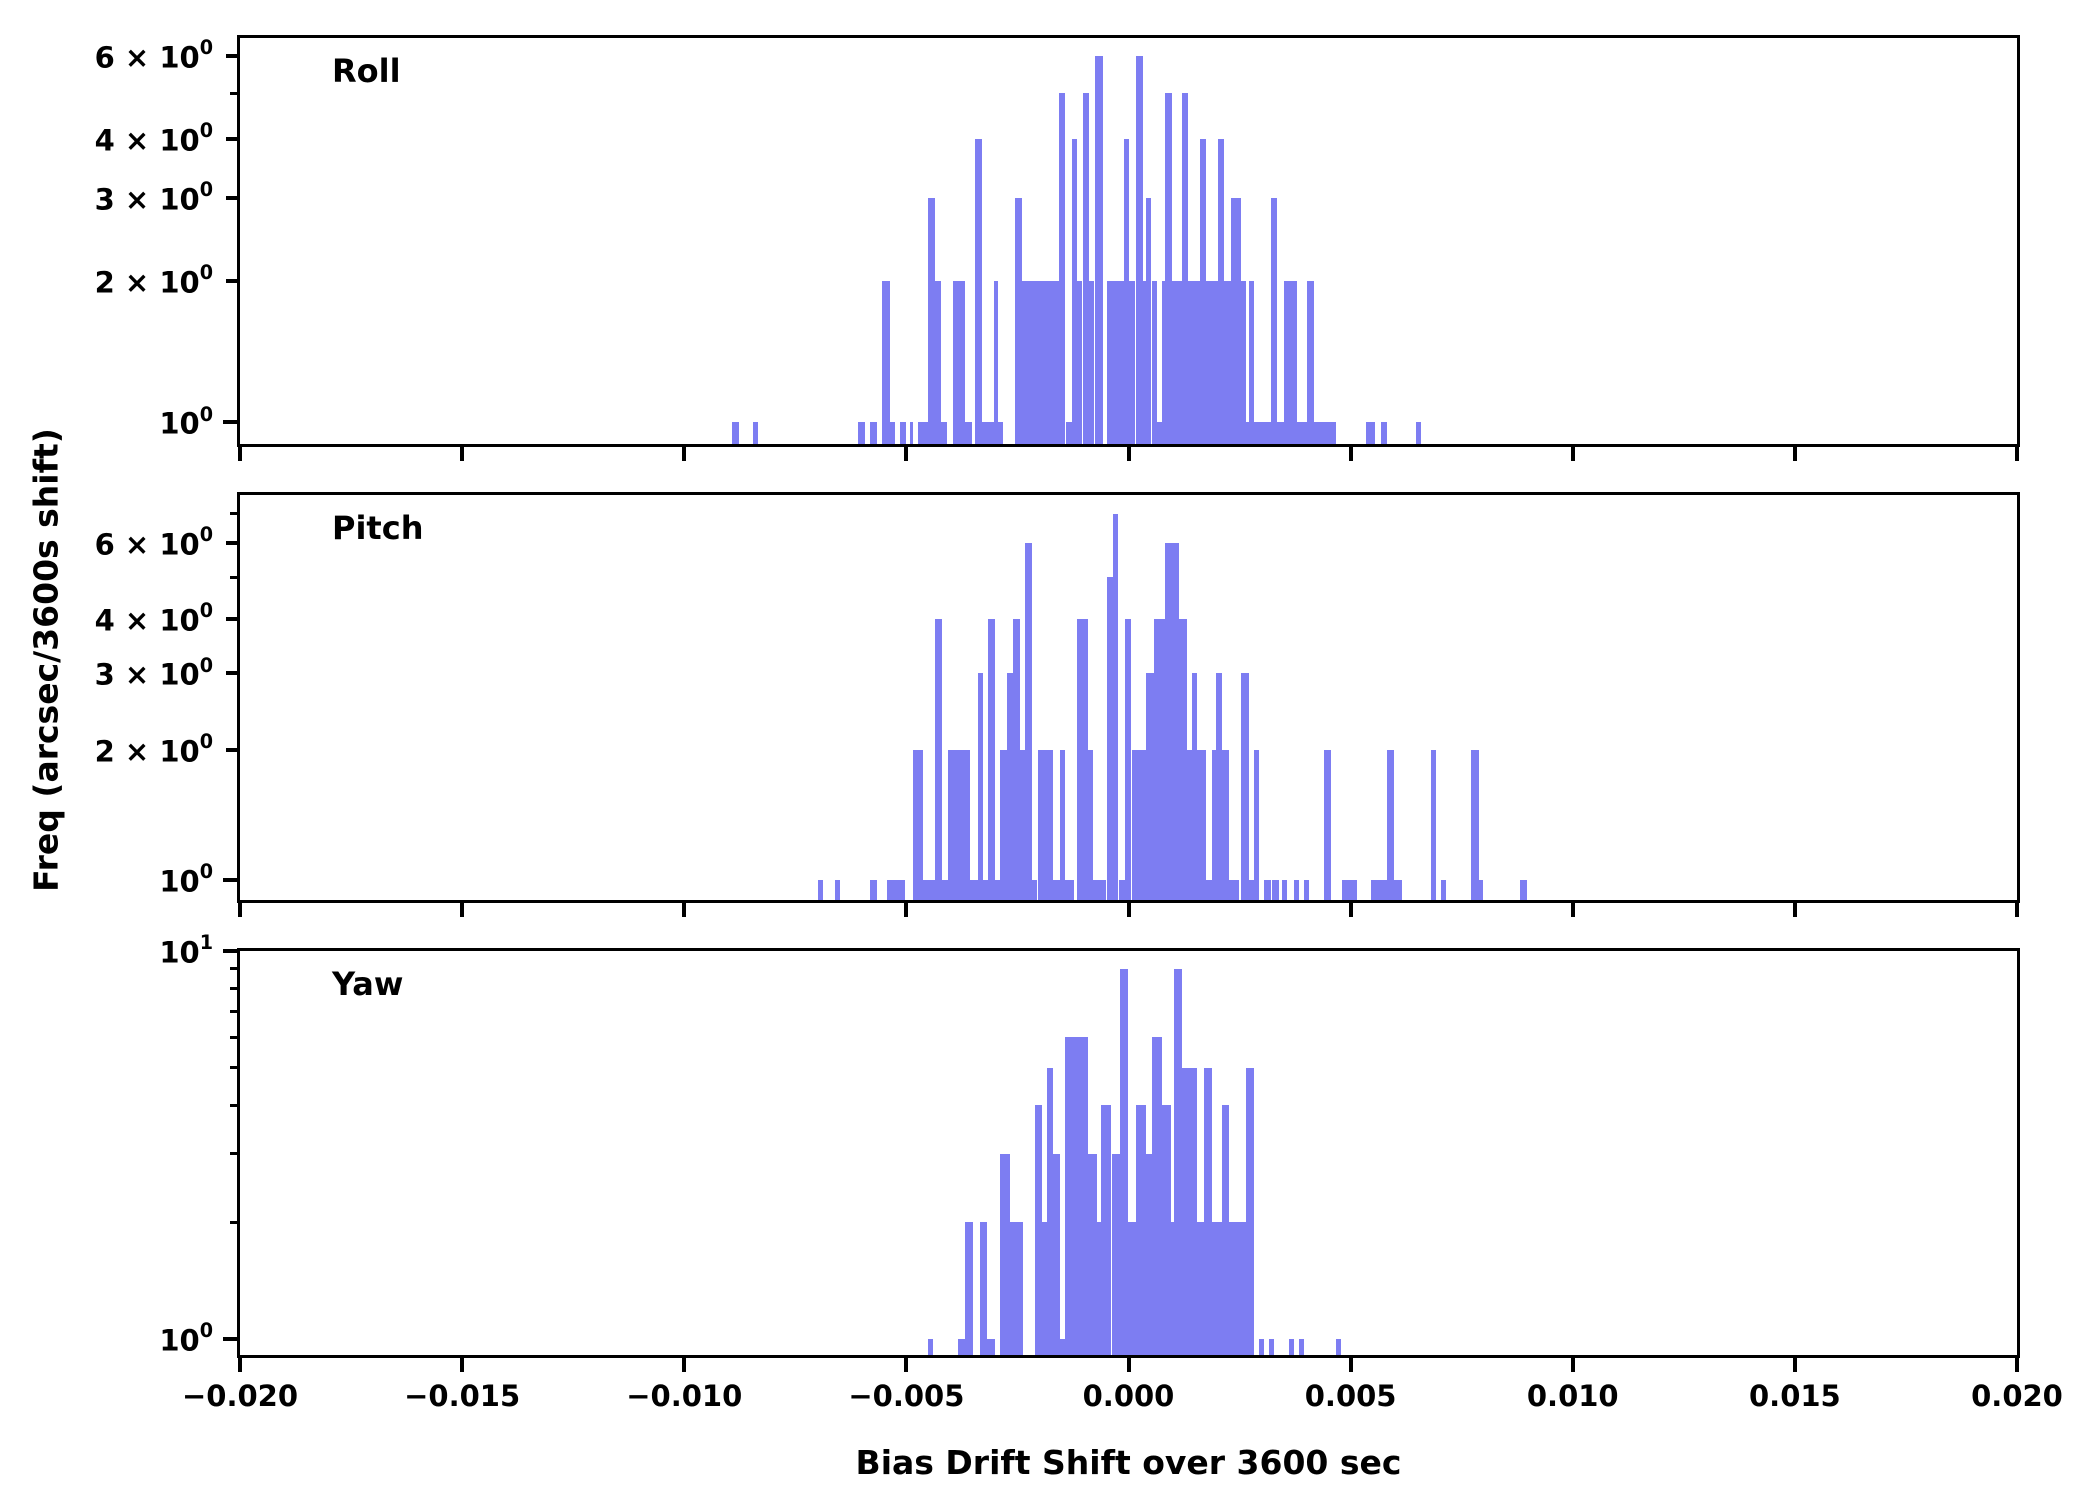  I want to click on y-tick-label: 6 × 100, so click(153, 542).